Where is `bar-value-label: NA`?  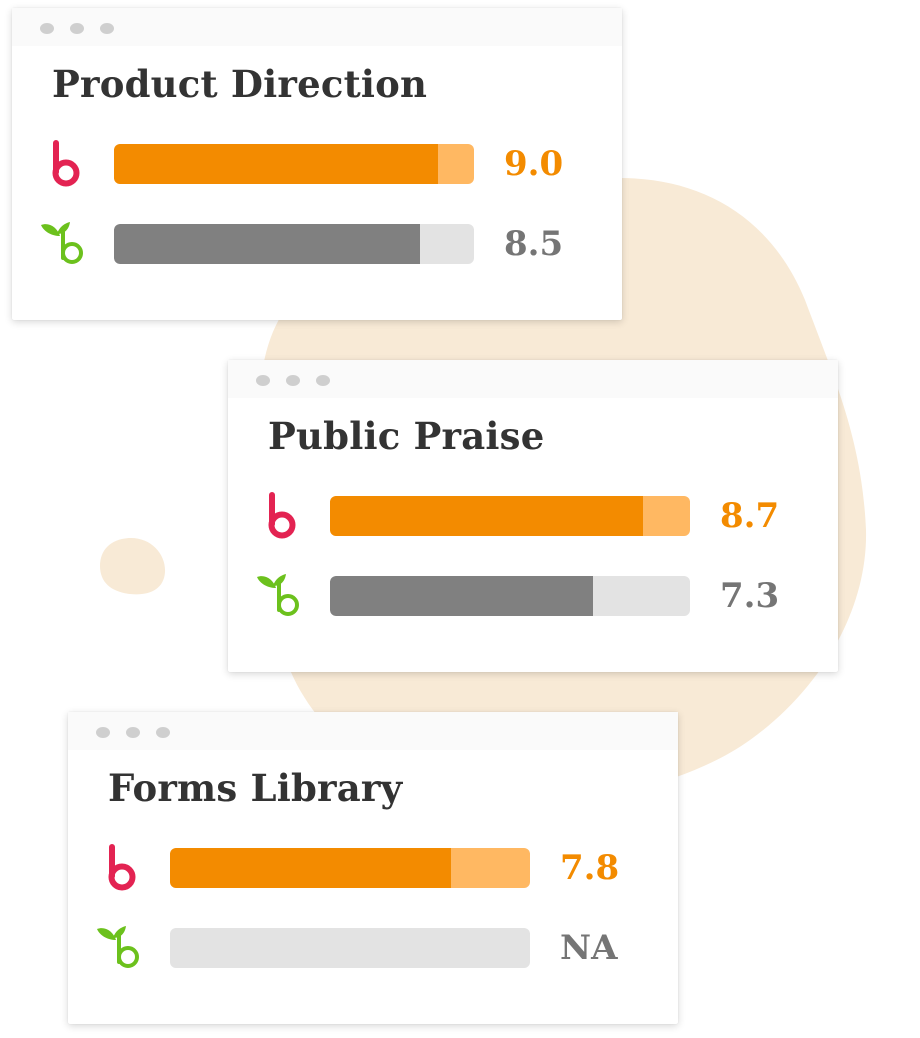 bar-value-label: NA is located at coordinates (589, 948).